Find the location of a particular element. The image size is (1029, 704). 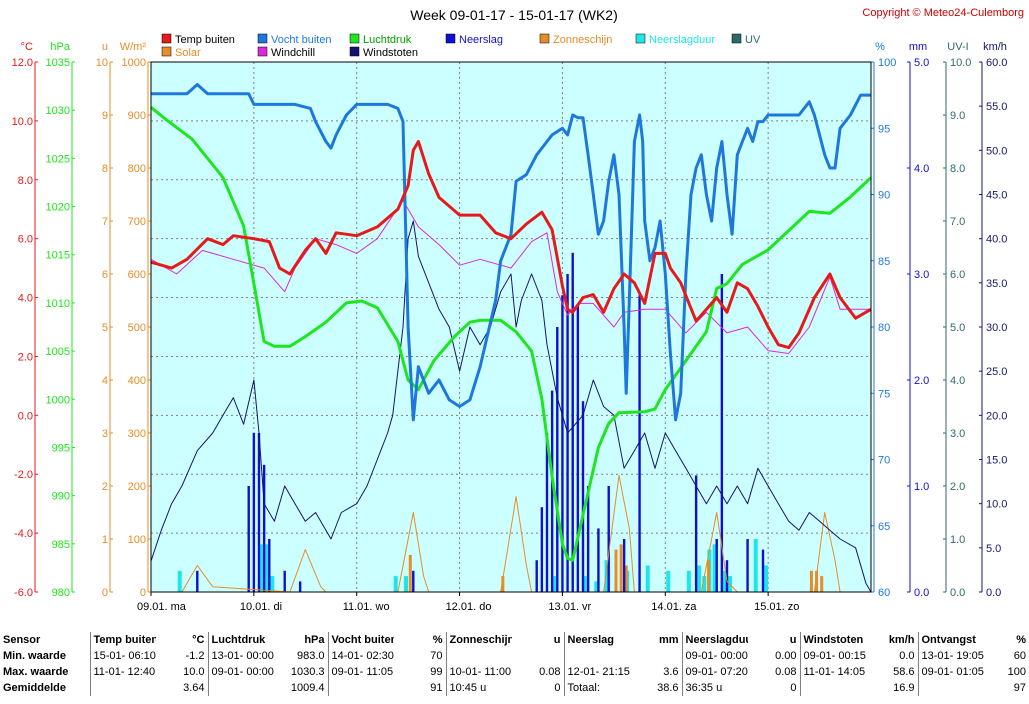

stats-value: 99 is located at coordinates (436, 672).